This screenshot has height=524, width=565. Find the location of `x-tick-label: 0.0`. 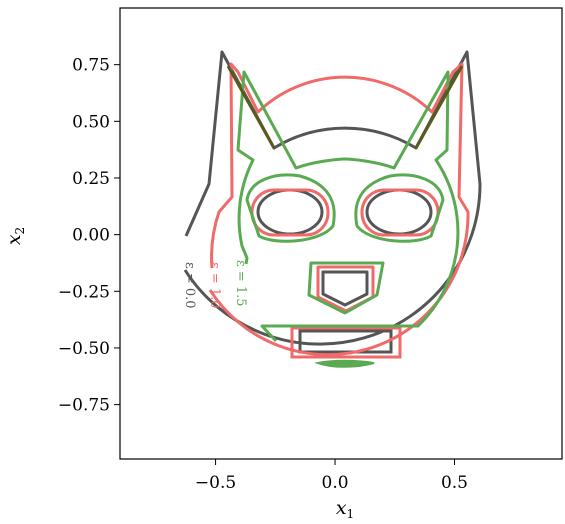

x-tick-label: 0.0 is located at coordinates (335, 483).